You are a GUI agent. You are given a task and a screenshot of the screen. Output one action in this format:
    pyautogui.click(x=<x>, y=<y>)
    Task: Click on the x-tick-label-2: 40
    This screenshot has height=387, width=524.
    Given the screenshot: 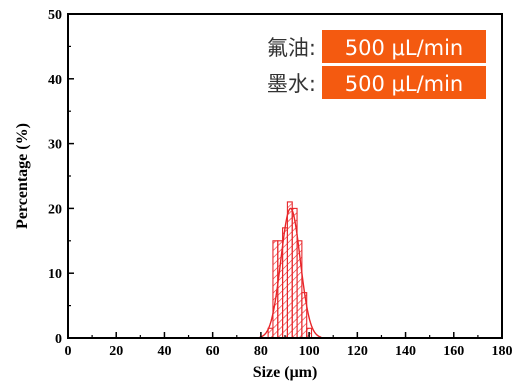 What is the action you would take?
    pyautogui.click(x=164, y=351)
    